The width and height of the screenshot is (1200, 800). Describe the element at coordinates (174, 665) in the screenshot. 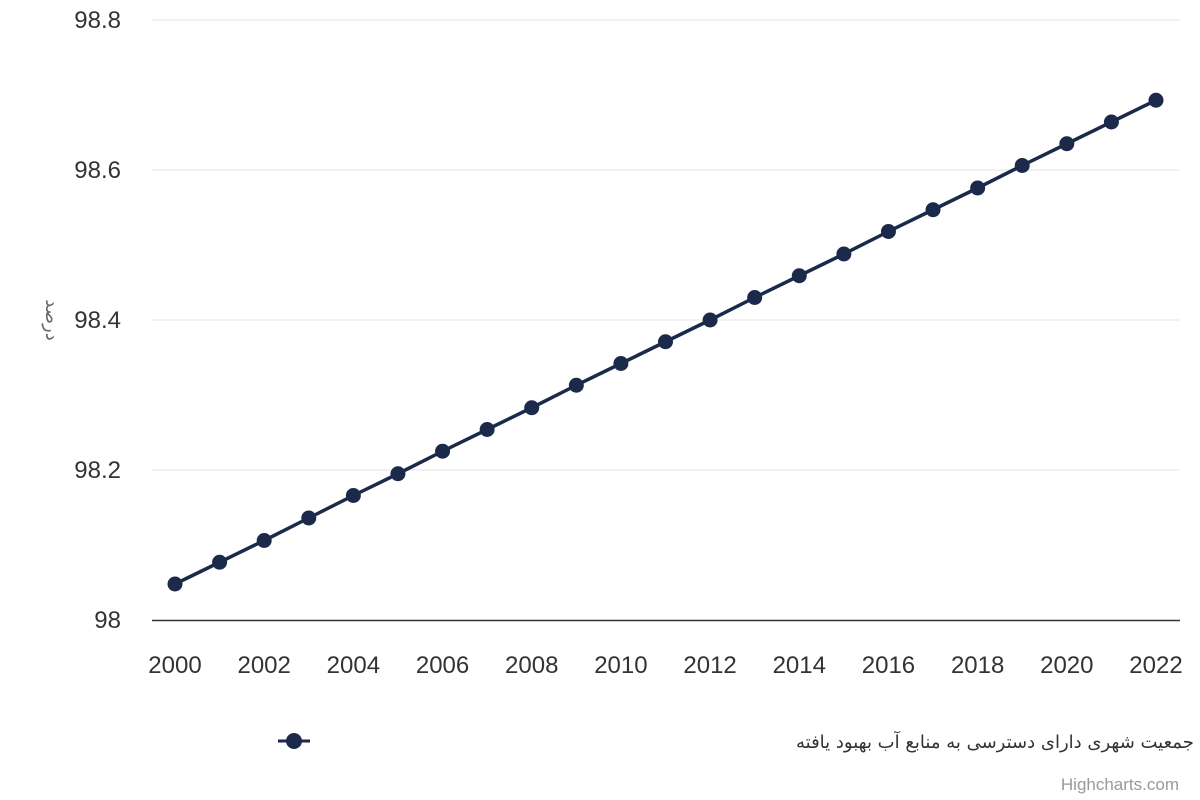

I see `x-tick-label: 2000` at that location.